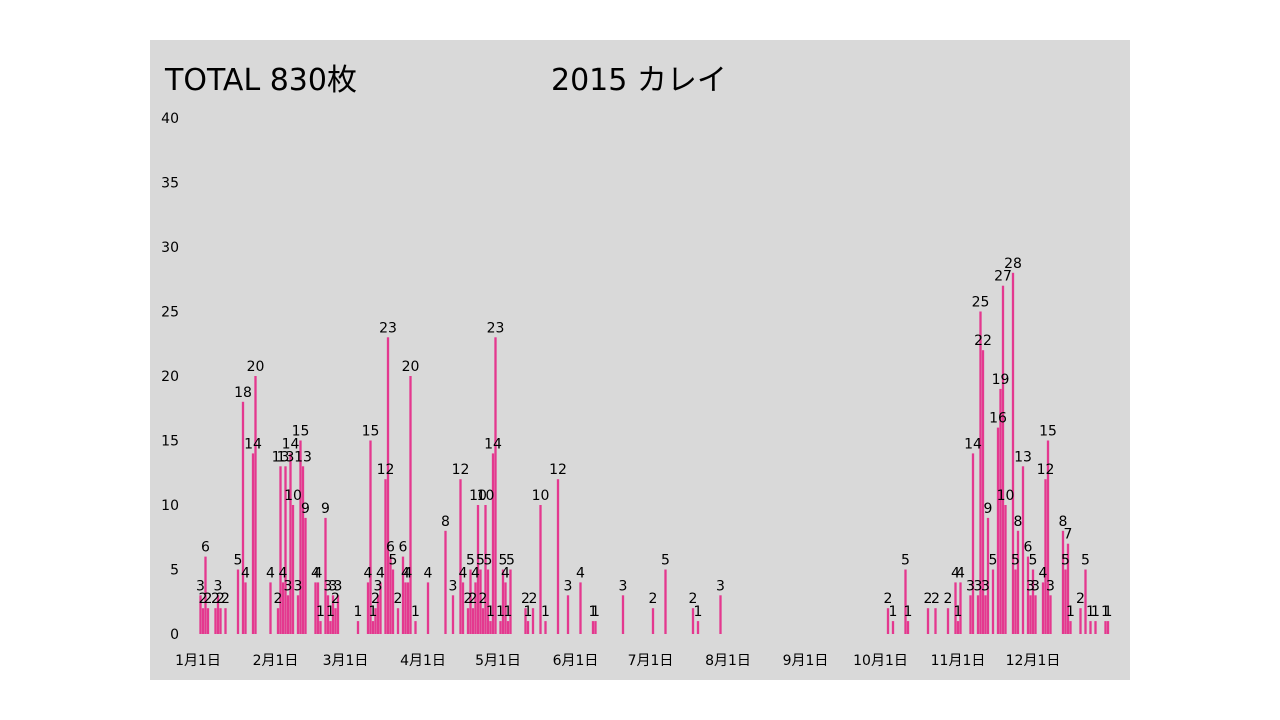 This screenshot has width=1280, height=720. What do you see at coordinates (981, 303) in the screenshot?
I see `data-label: 25` at bounding box center [981, 303].